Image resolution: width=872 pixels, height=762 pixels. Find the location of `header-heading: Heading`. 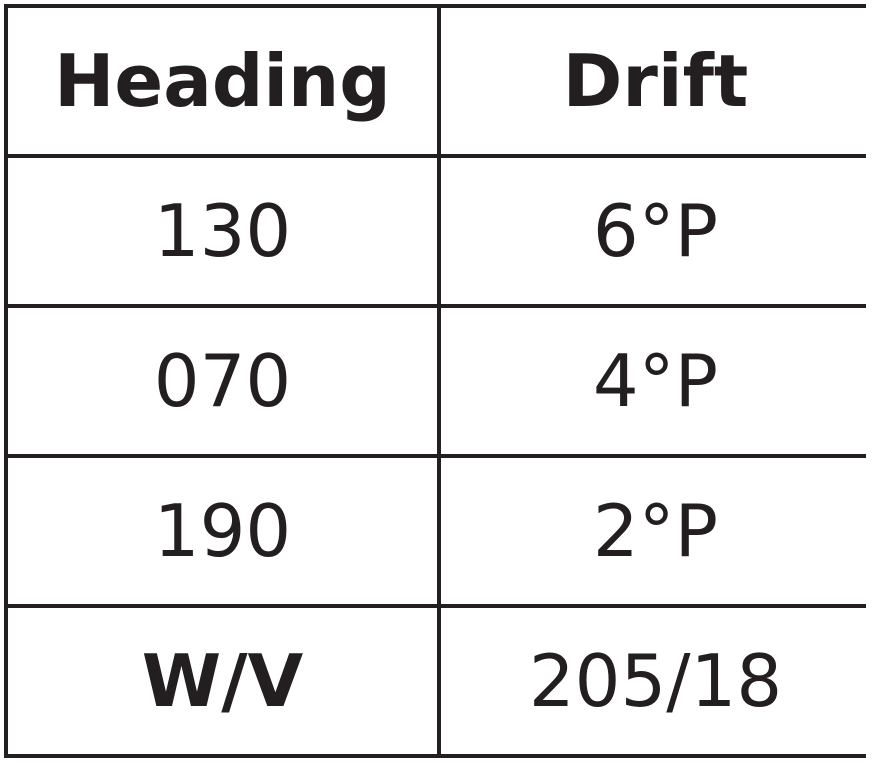

header-heading: Heading is located at coordinates (222, 81).